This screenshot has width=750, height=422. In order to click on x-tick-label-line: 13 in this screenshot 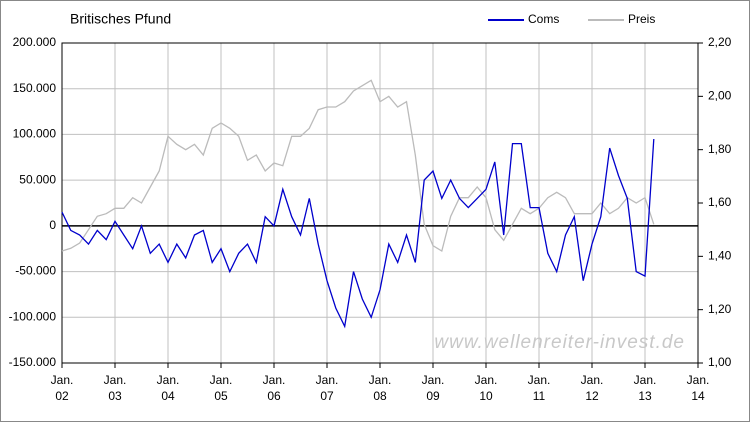, I will do `click(645, 396)`.